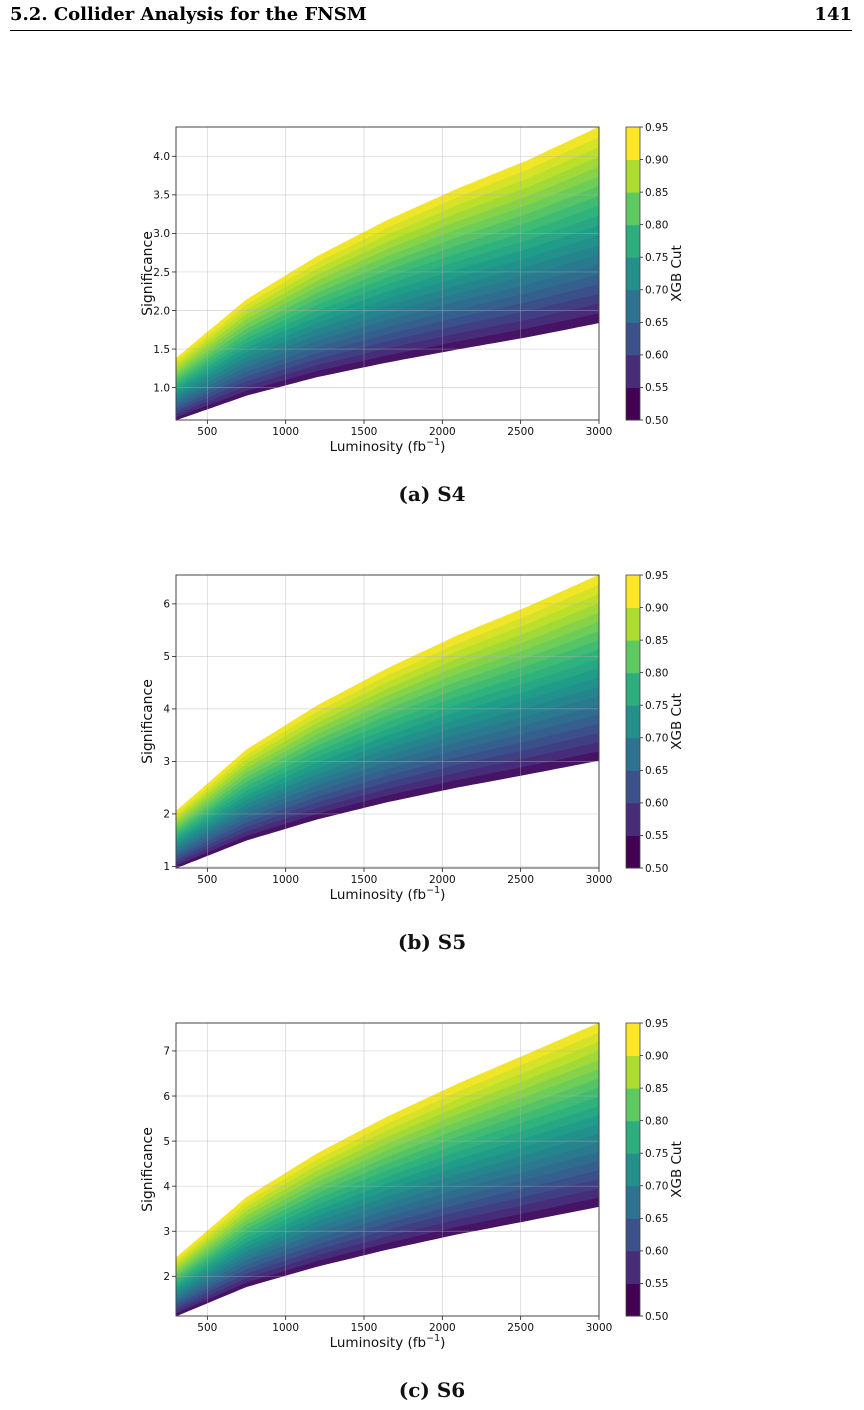  What do you see at coordinates (161, 196) in the screenshot?
I see `y-tick-label: 3.5` at bounding box center [161, 196].